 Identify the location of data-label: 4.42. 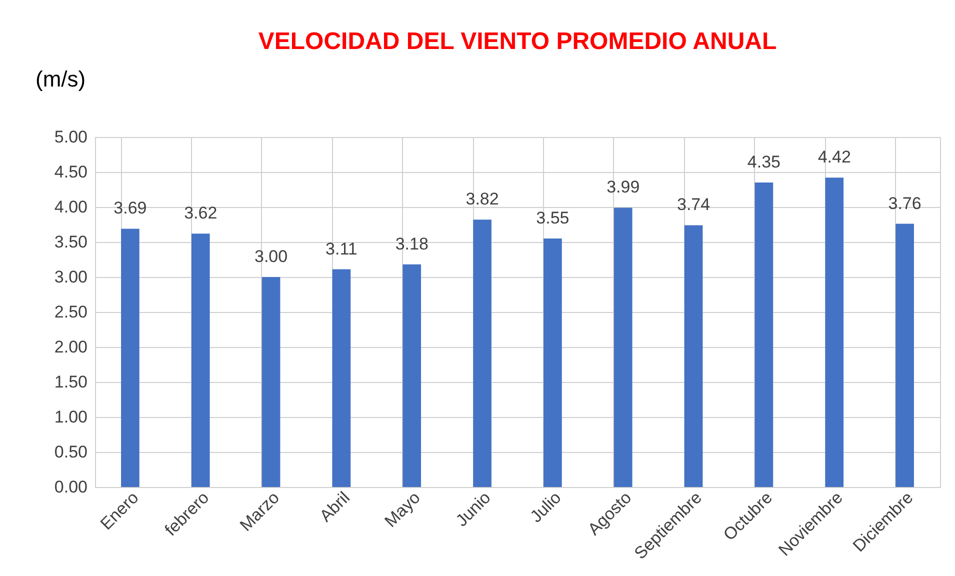
(834, 157).